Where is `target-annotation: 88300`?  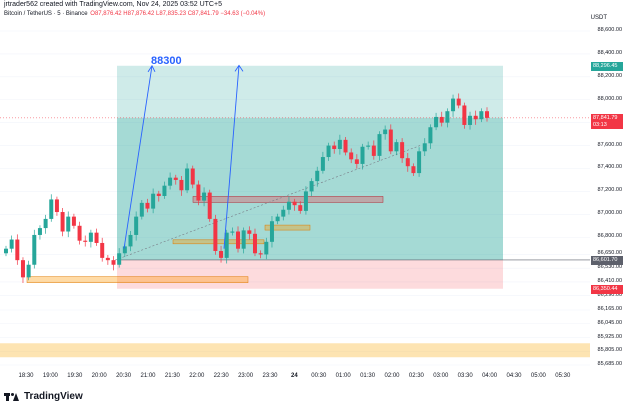
target-annotation: 88300 is located at coordinates (166, 61).